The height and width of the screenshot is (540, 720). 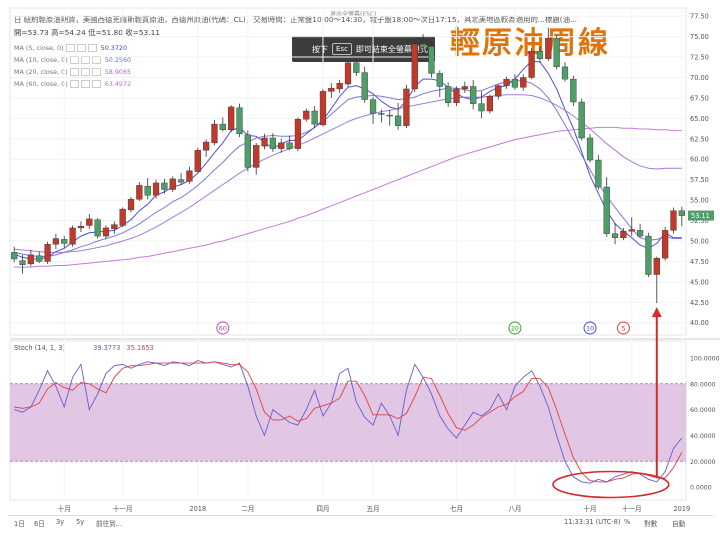 I want to click on time-tick-label: 五月, so click(x=372, y=509).